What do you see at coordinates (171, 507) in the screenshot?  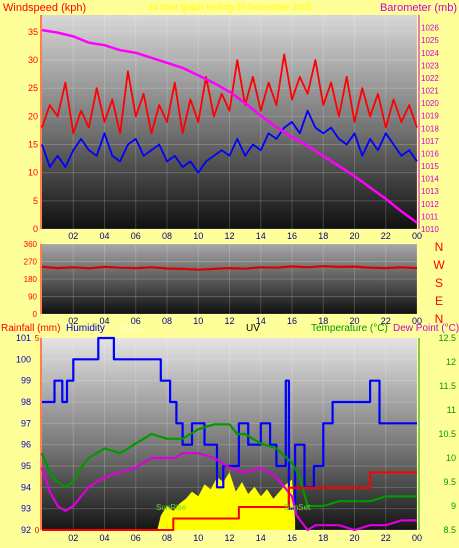 I see `sunrise-label: SunRise` at bounding box center [171, 507].